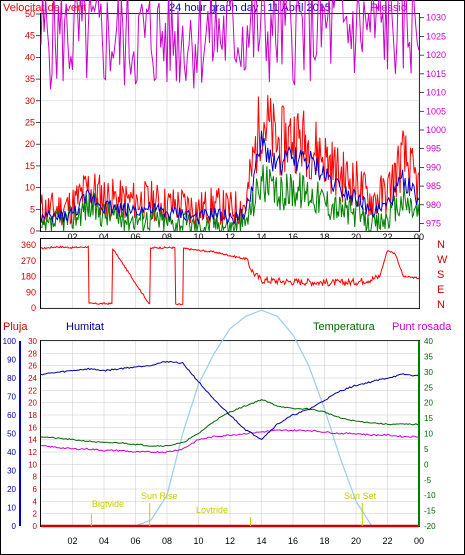 This screenshot has height=555, width=465. What do you see at coordinates (436, 36) in the screenshot?
I see `pressure-tick: 1025` at bounding box center [436, 36].